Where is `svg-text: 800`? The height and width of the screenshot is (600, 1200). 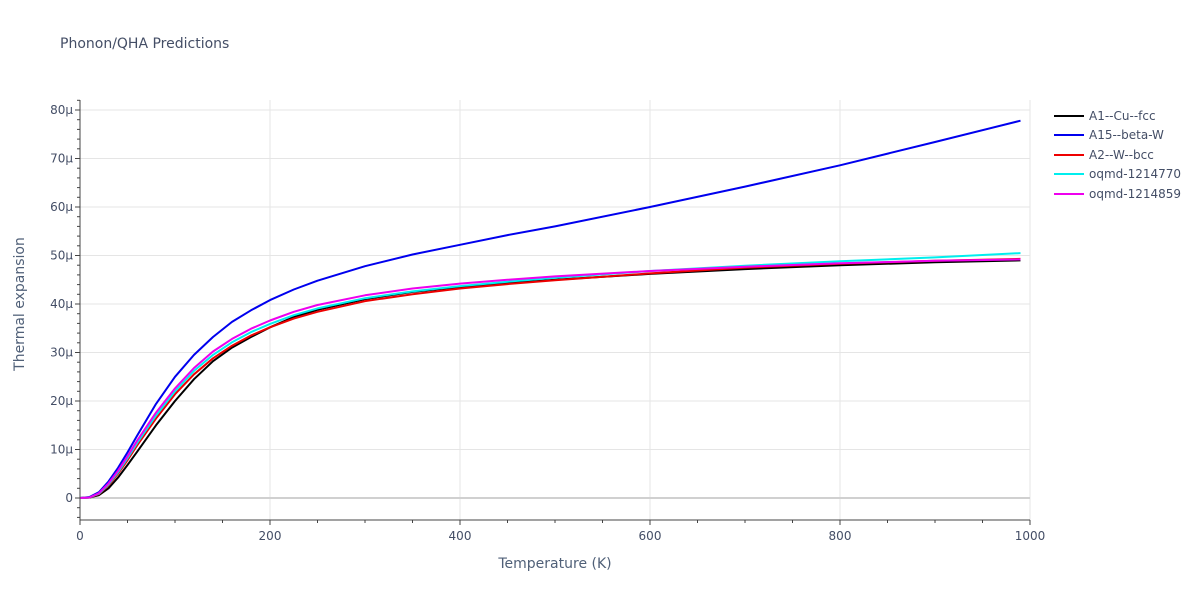 svg-text: 800 is located at coordinates (840, 536).